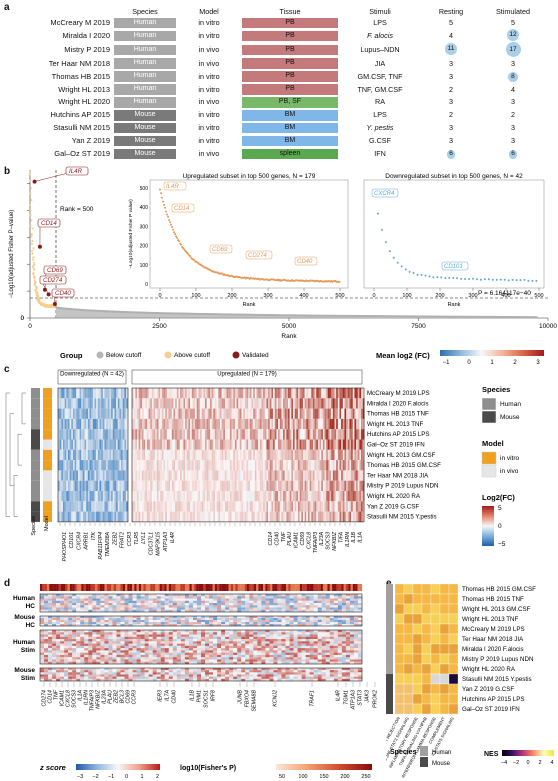 This screenshot has height=781, width=558. What do you see at coordinates (380, 89) in the screenshot?
I see `stimuli-cell: TNF, GM.CSF` at bounding box center [380, 89].